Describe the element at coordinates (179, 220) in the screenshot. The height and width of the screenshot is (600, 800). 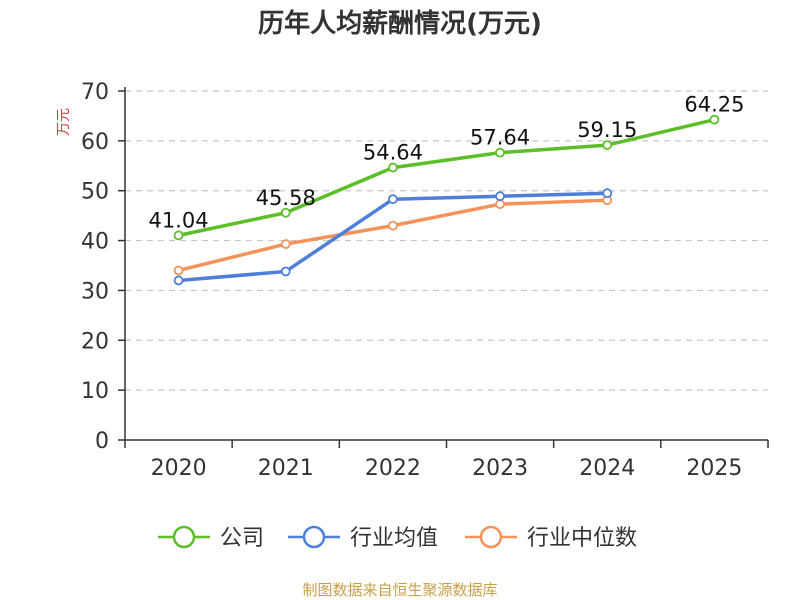
I see `data-label: 41.04` at that location.